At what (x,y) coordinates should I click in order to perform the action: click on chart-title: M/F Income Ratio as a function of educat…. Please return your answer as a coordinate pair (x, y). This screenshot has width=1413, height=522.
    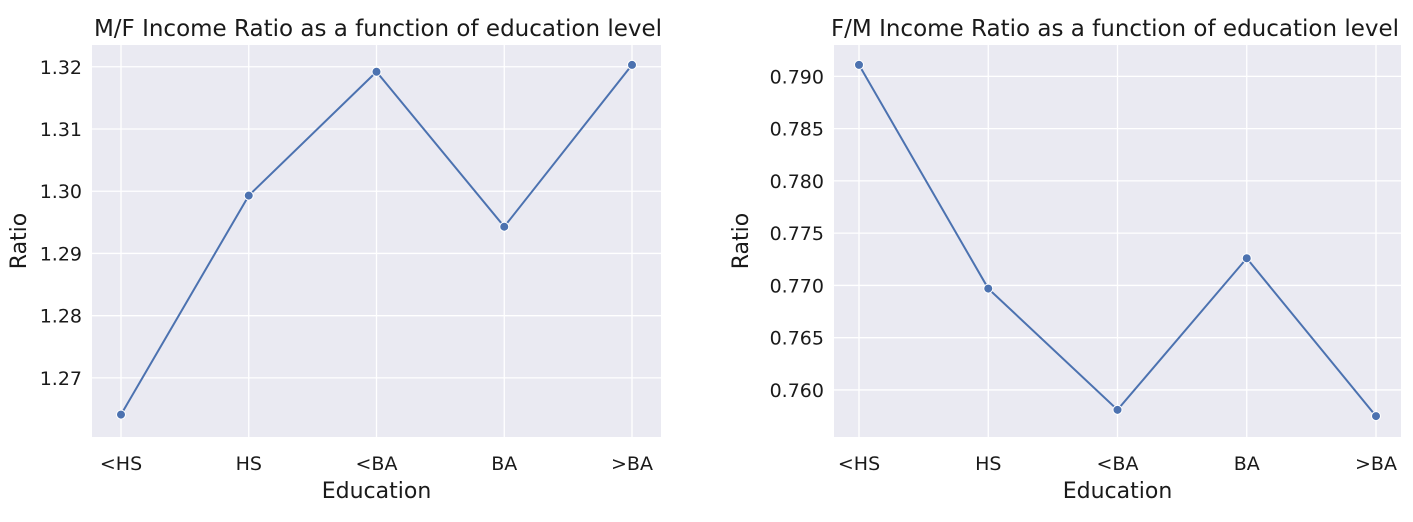
    Looking at the image, I should click on (378, 29).